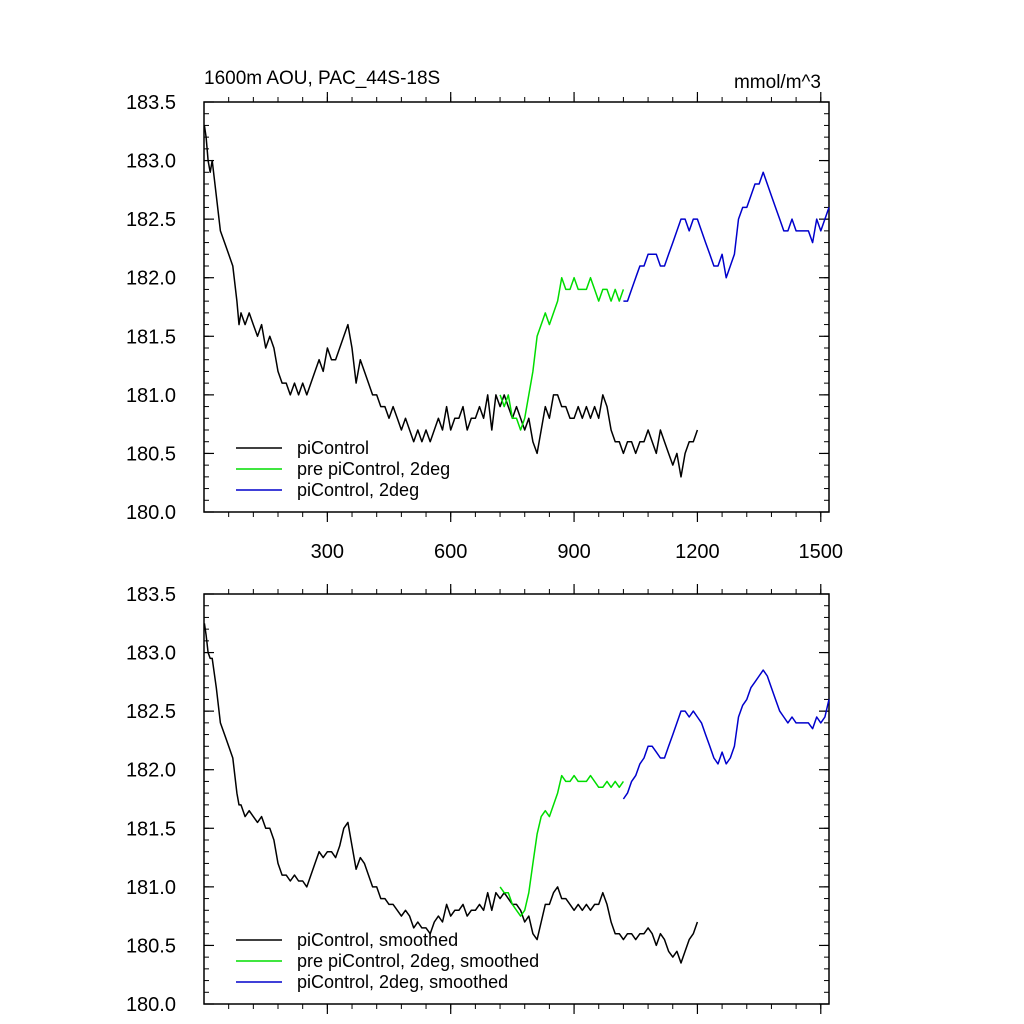 The width and height of the screenshot is (1024, 1024). What do you see at coordinates (333, 448) in the screenshot?
I see `legend-label: piControl` at bounding box center [333, 448].